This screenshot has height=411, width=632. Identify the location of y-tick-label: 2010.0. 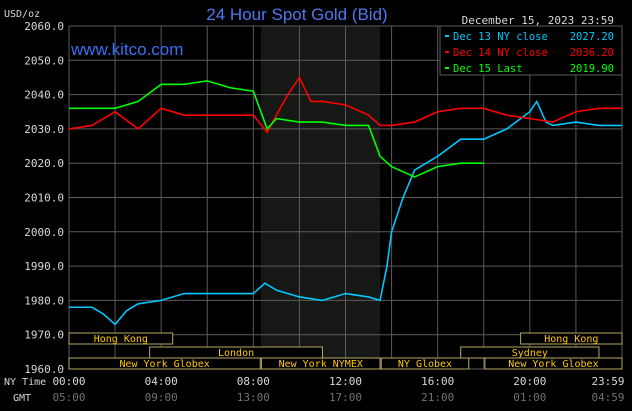
(44, 198).